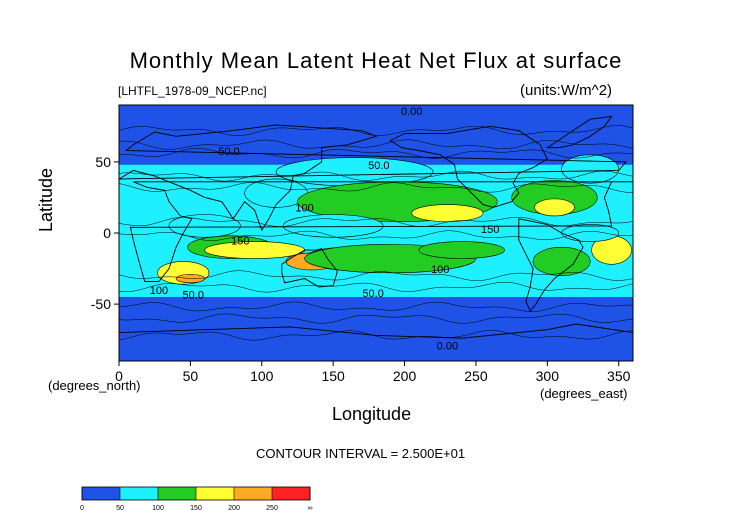 The width and height of the screenshot is (752, 532). Describe the element at coordinates (566, 90) in the screenshot. I see `units-label: (units:W/m^2)` at that location.